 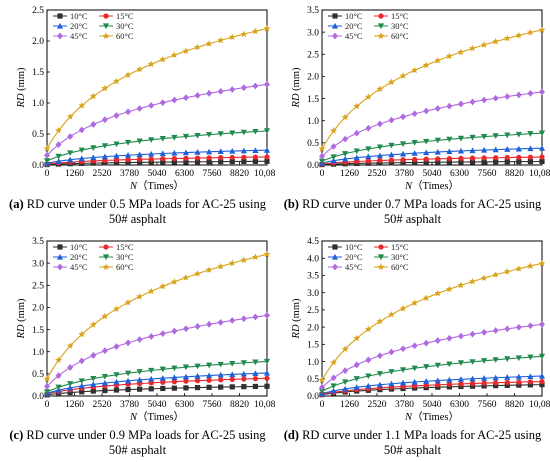 What do you see at coordinates (125, 267) in the screenshot?
I see `legend-label: 60°C` at bounding box center [125, 267].